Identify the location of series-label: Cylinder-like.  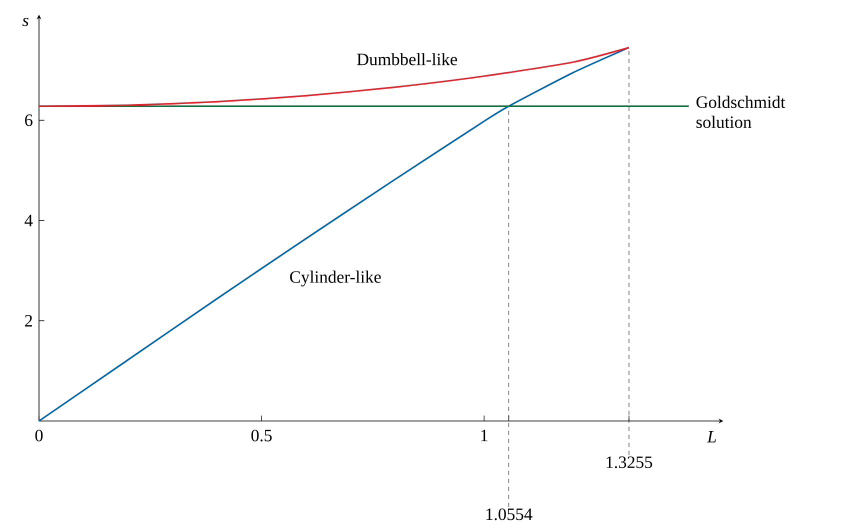
(335, 278).